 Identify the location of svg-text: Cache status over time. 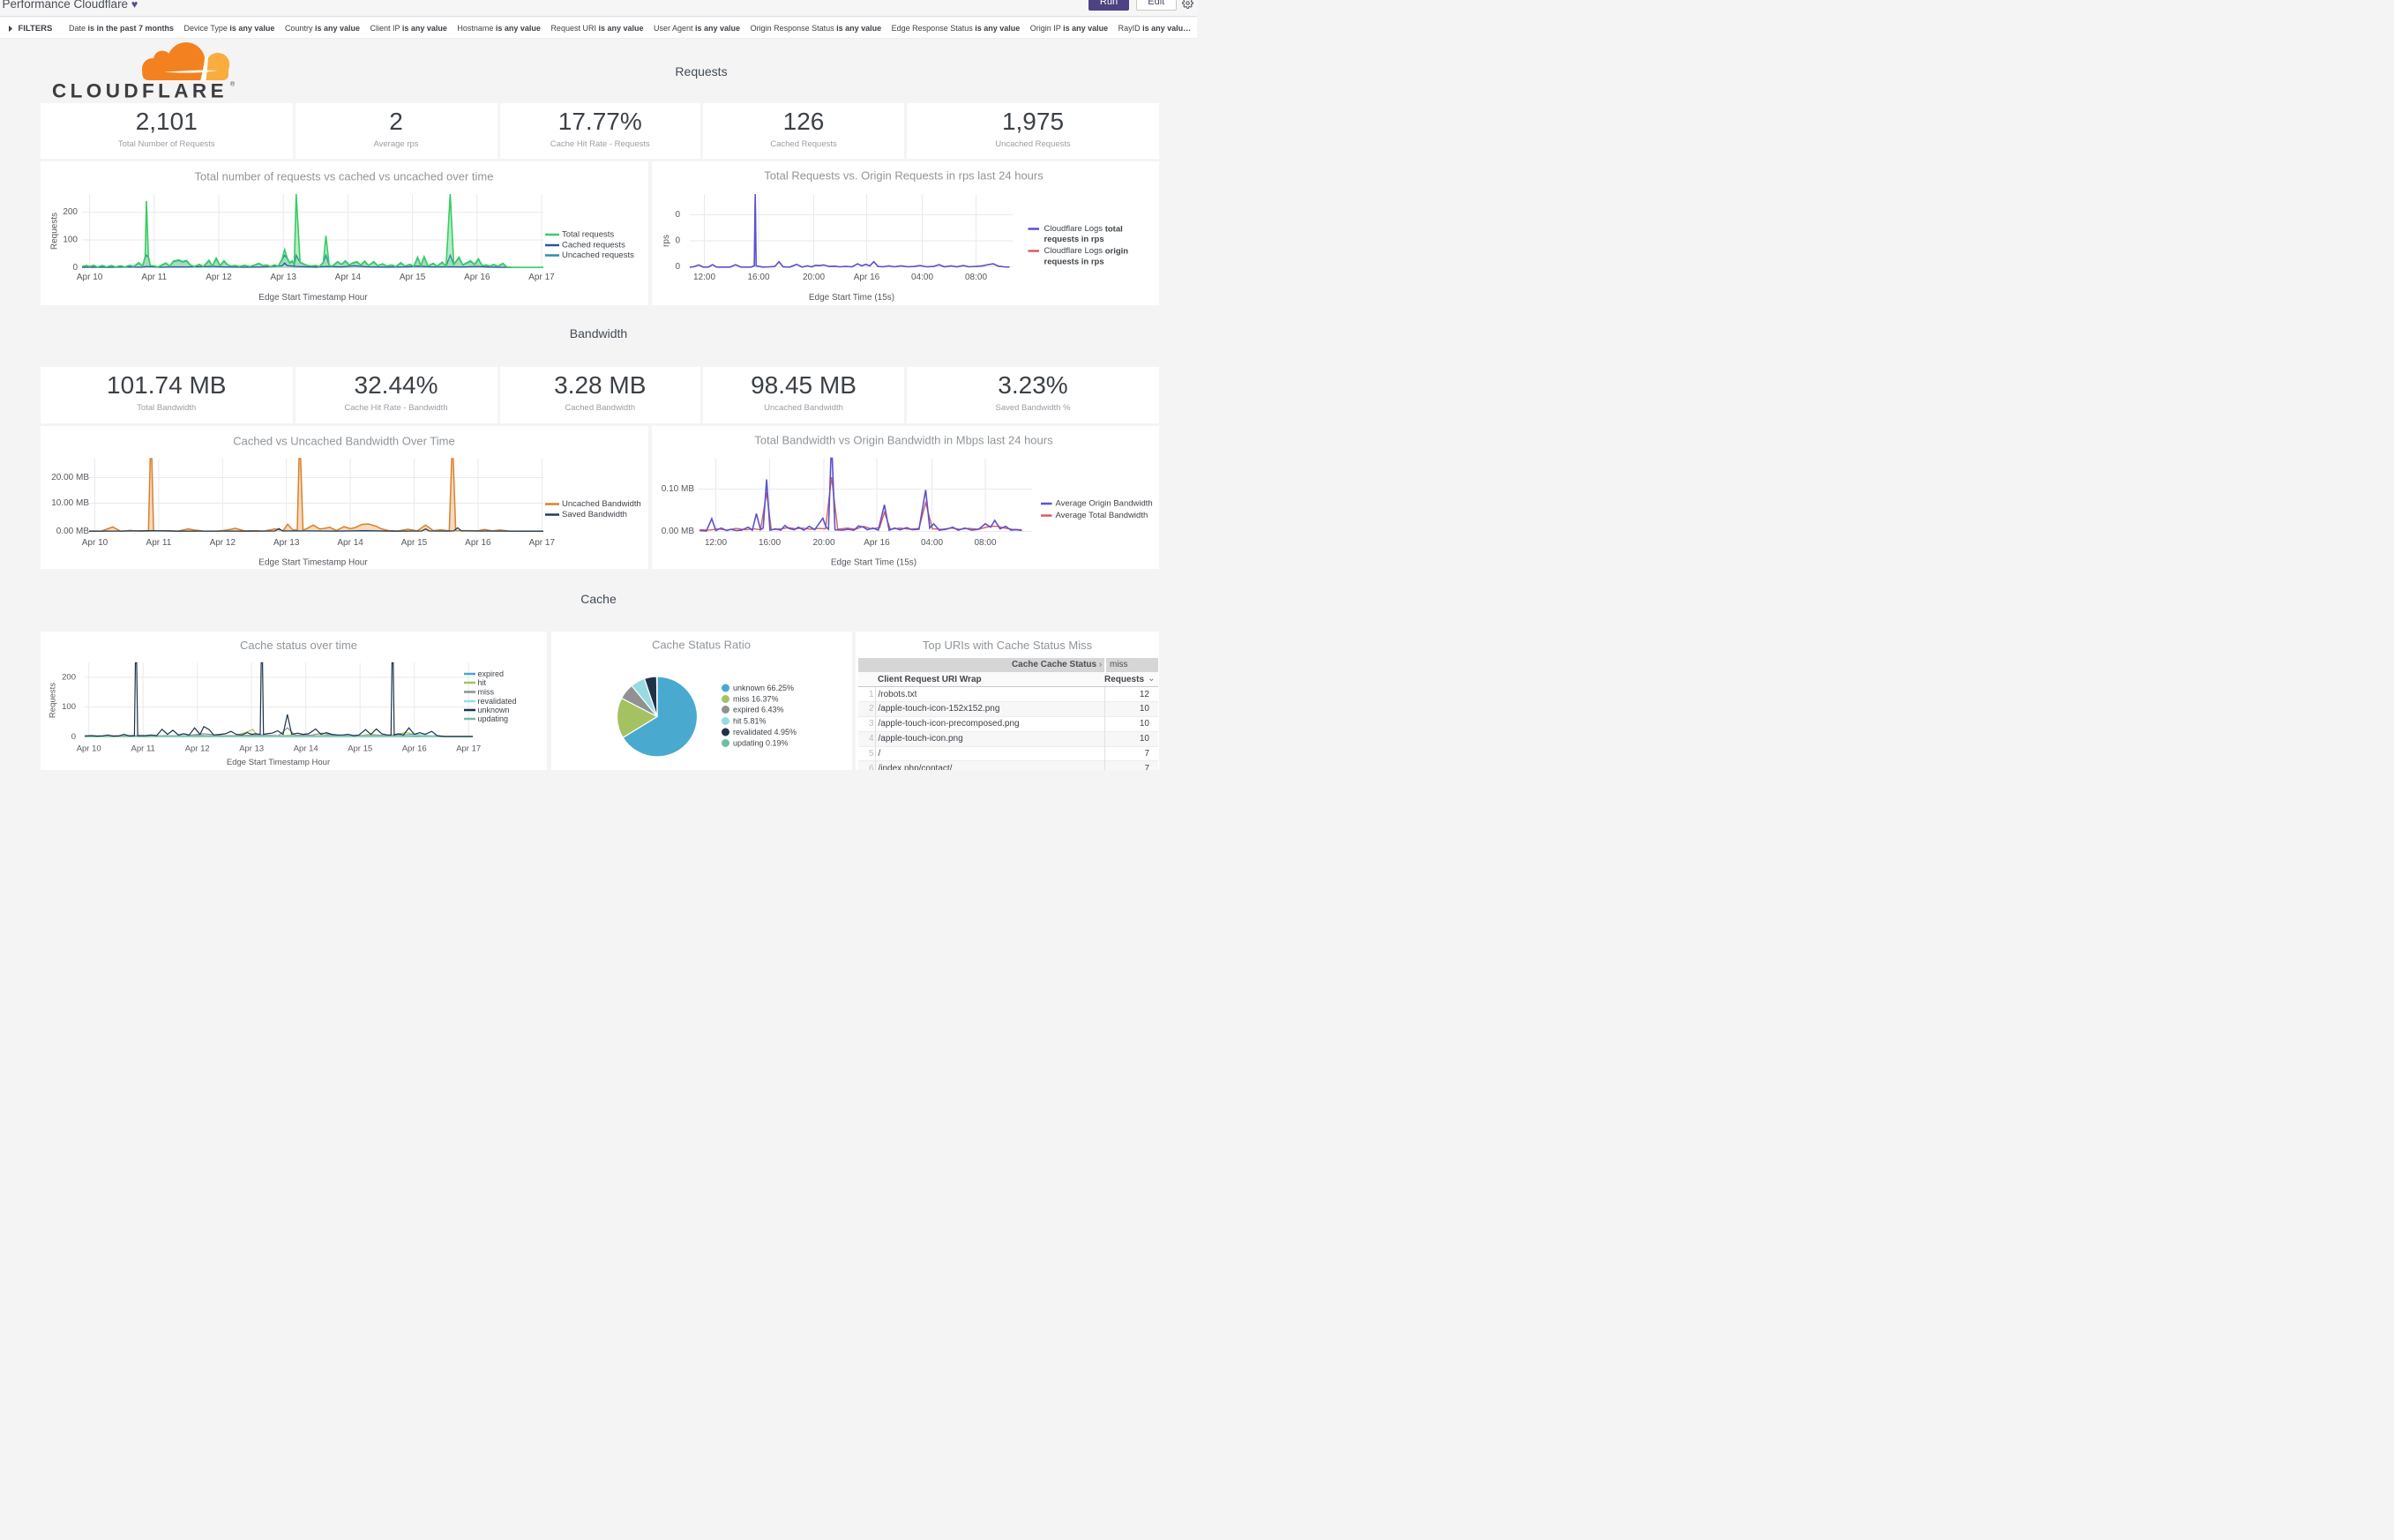
(298, 645).